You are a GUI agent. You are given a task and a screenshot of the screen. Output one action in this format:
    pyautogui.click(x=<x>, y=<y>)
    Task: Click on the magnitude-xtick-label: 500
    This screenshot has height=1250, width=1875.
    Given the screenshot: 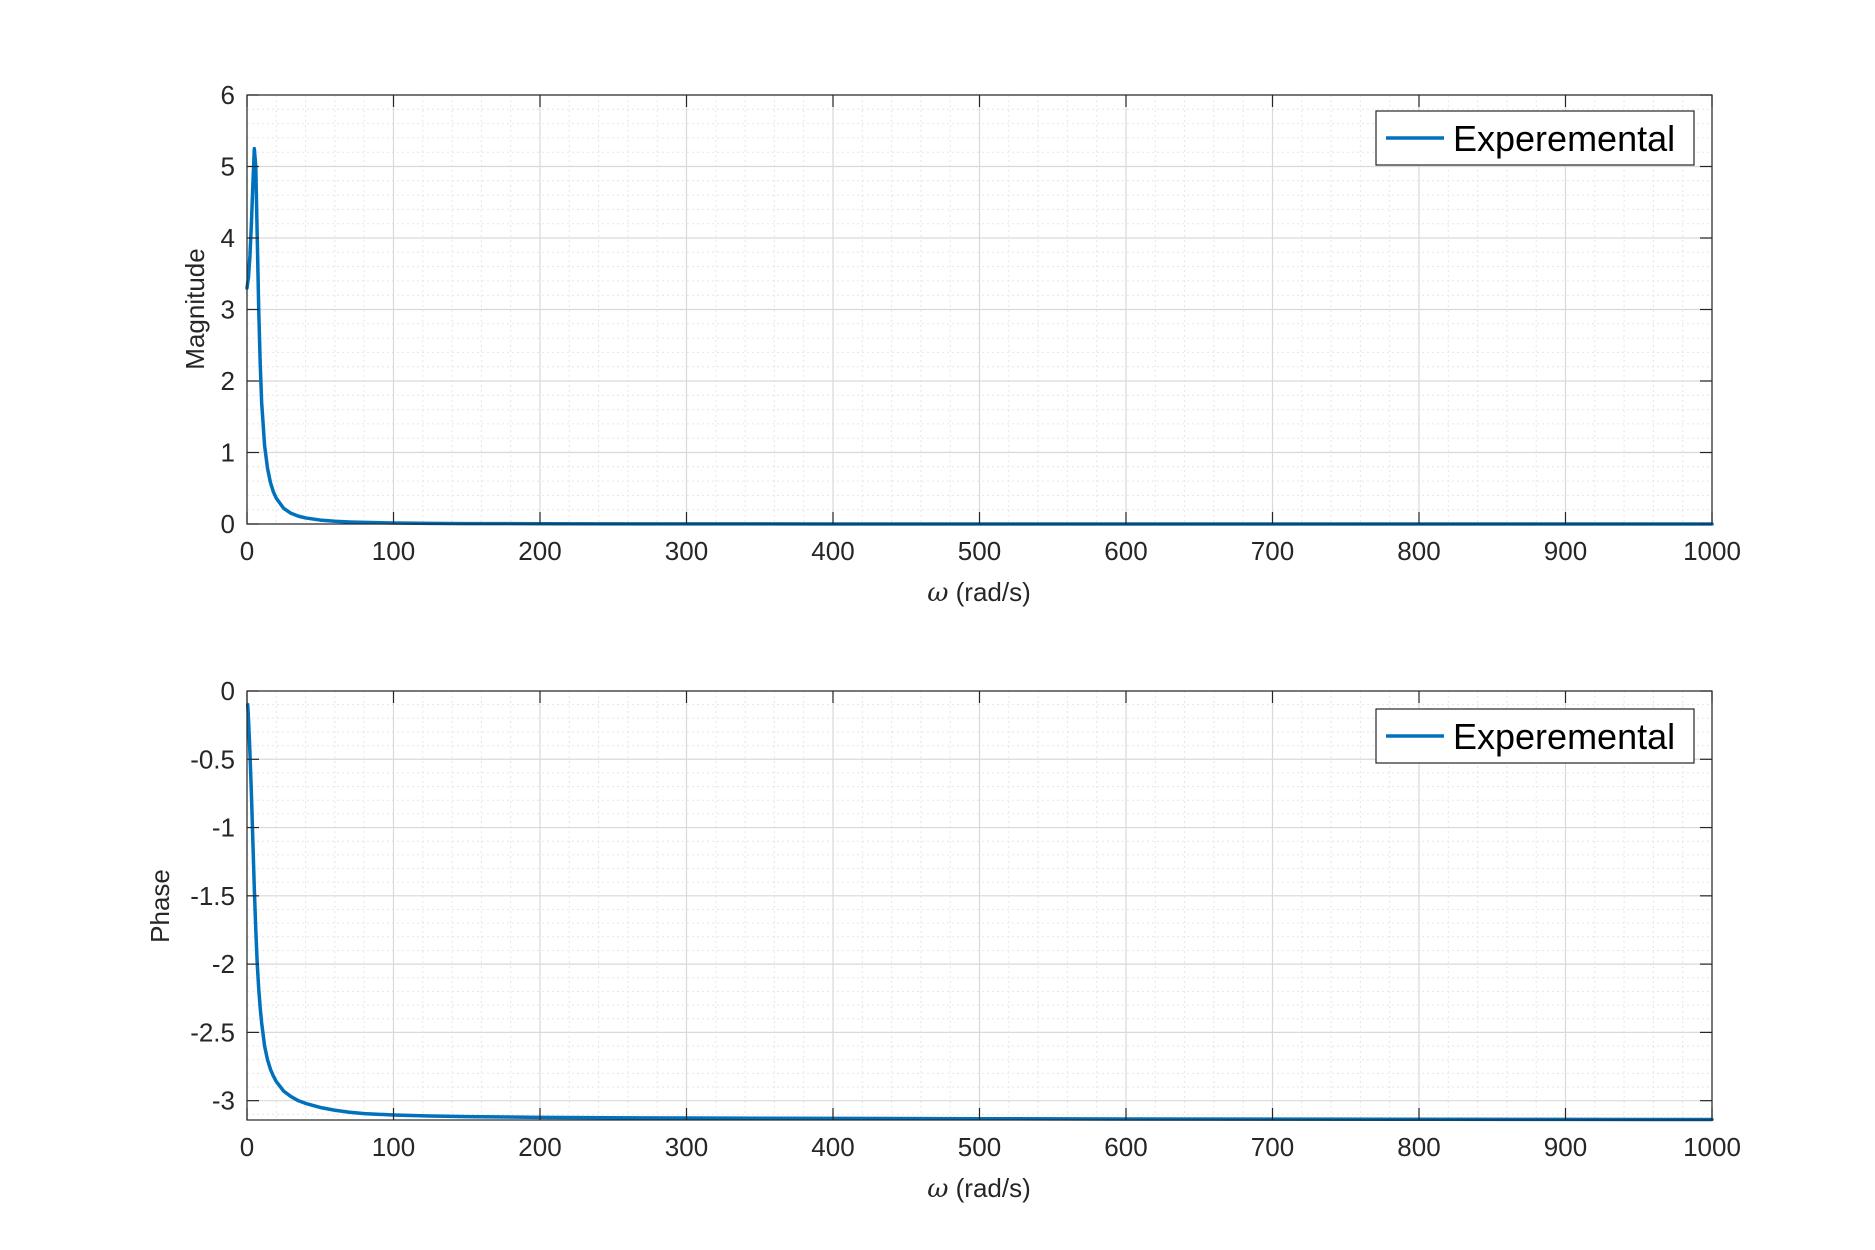 What is the action you would take?
    pyautogui.click(x=979, y=551)
    